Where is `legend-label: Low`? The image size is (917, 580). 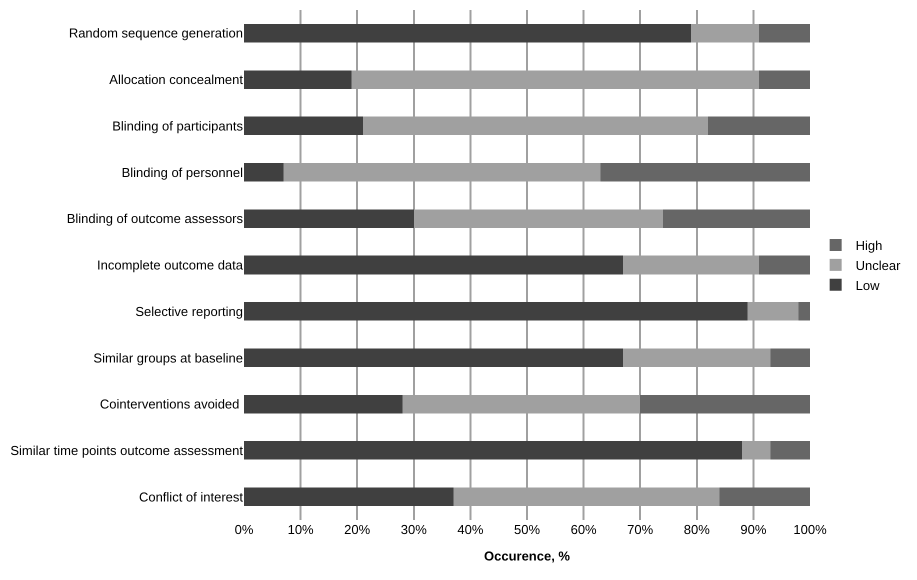
legend-label: Low is located at coordinates (868, 285).